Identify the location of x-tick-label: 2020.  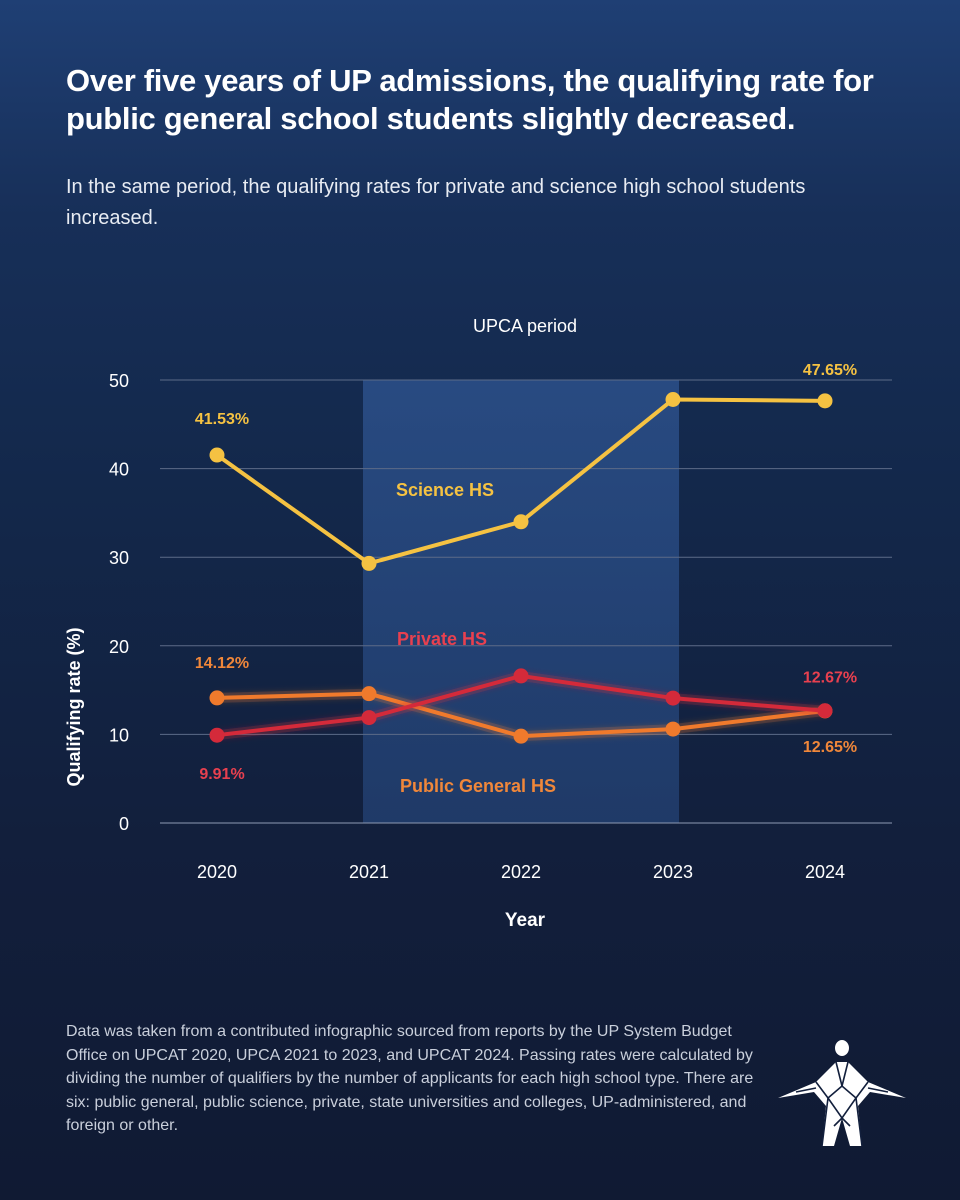
(217, 872).